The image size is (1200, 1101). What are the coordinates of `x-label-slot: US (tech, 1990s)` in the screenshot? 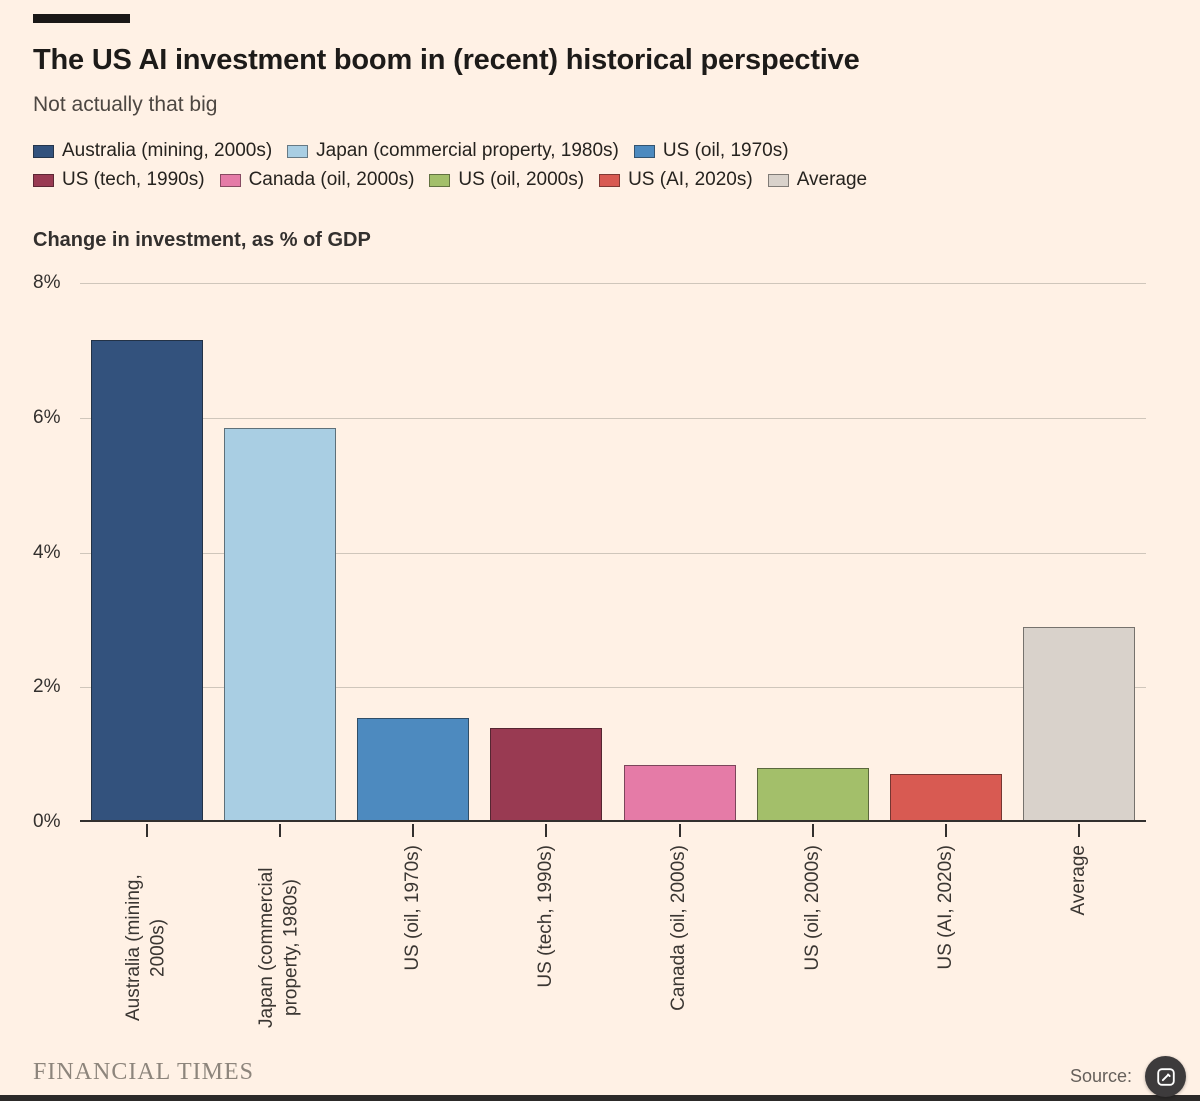 It's located at (546, 955).